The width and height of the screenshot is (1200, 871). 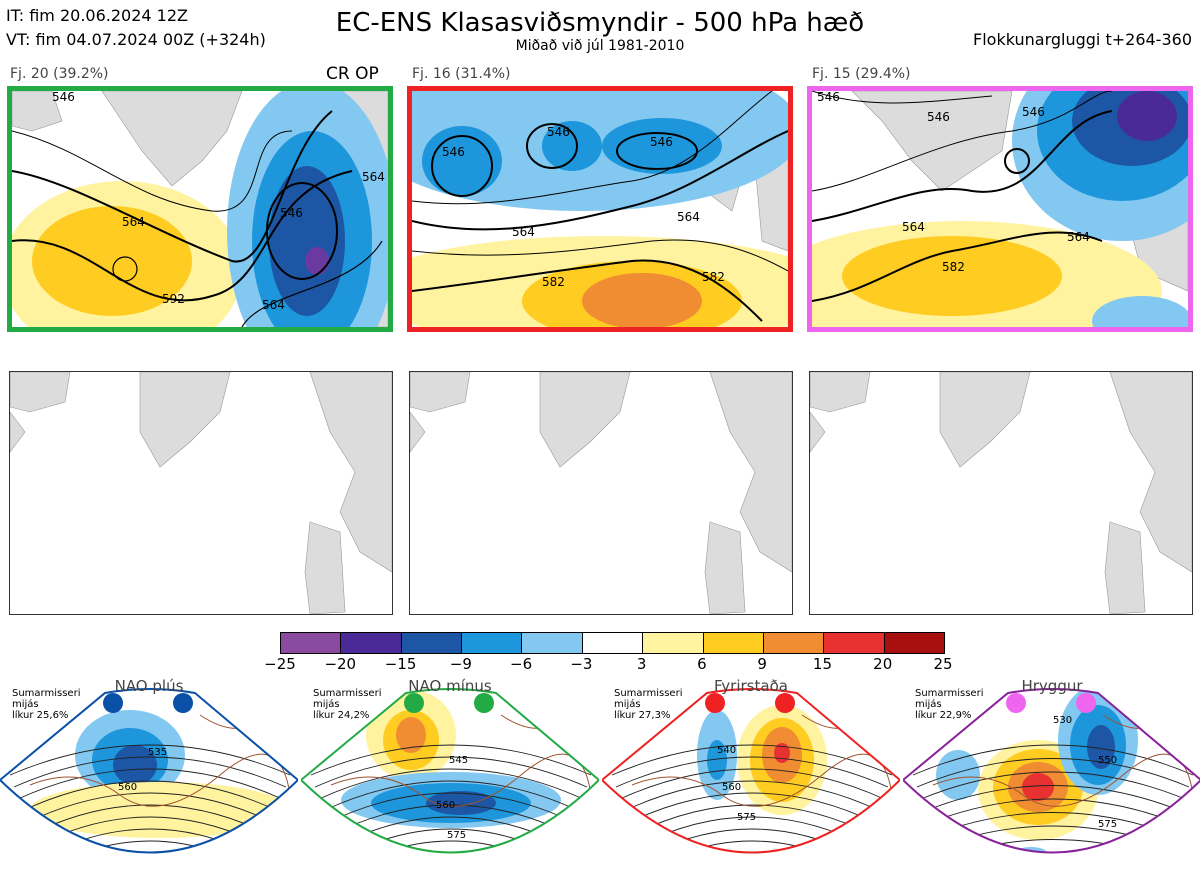 What do you see at coordinates (1082, 39) in the screenshot?
I see `classification-window: Flokkunargluggi t+264-360` at bounding box center [1082, 39].